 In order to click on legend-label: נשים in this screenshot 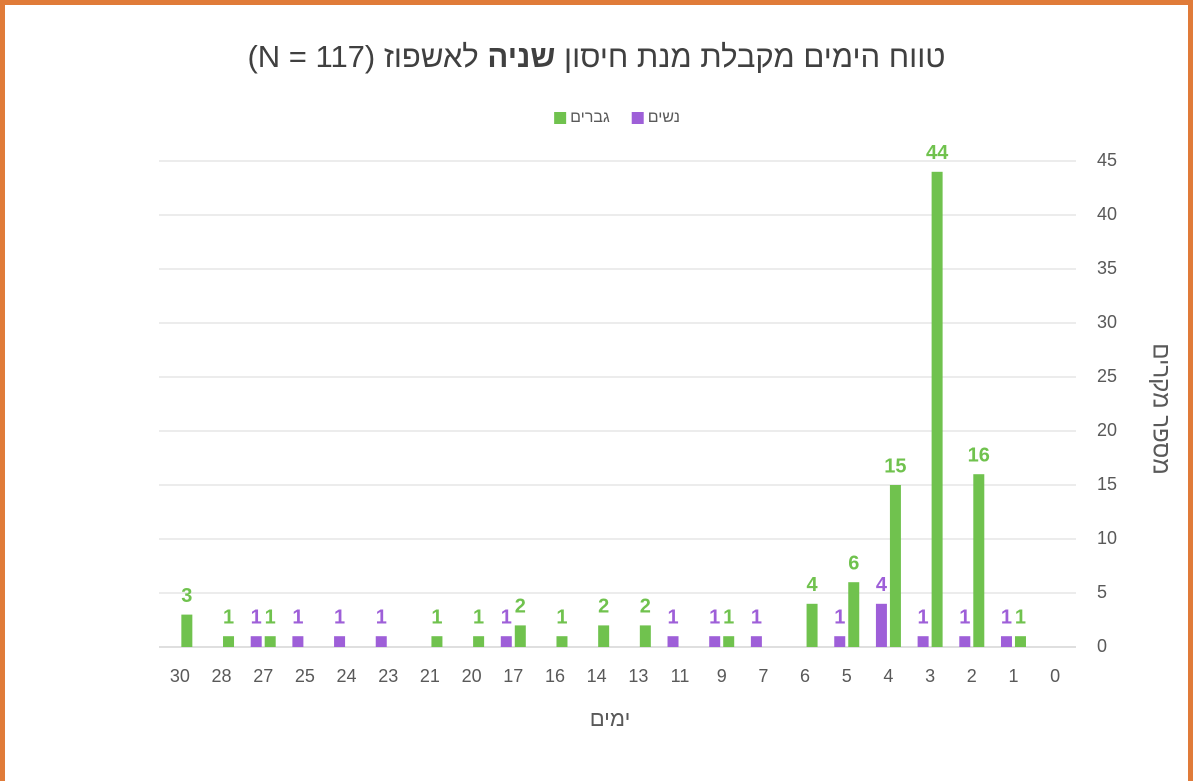, I will do `click(664, 117)`.